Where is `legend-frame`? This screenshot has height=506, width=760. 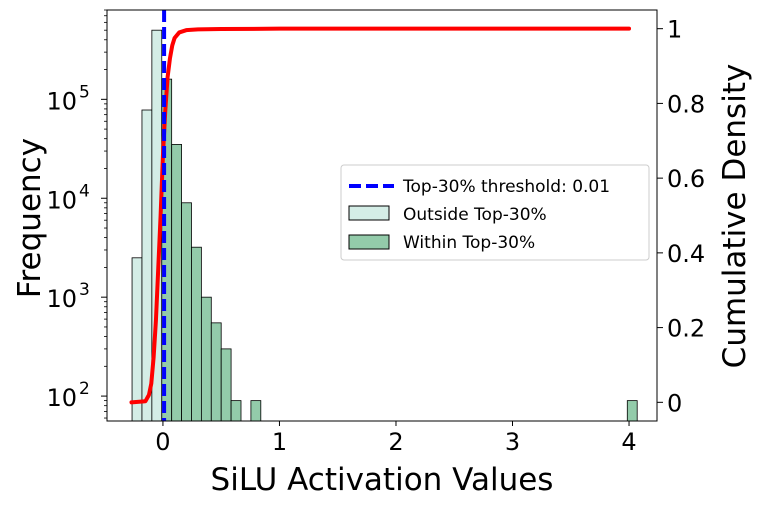 legend-frame is located at coordinates (495, 212).